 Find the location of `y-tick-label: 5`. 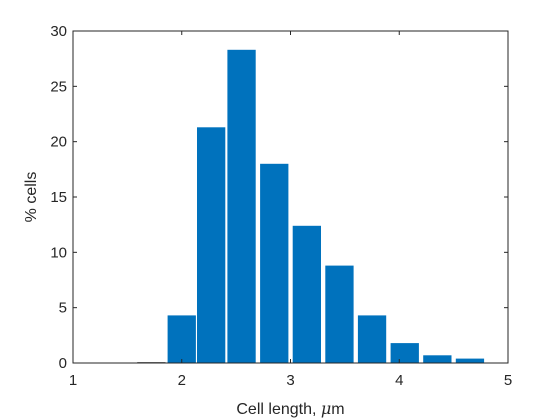

y-tick-label: 5 is located at coordinates (63, 308).